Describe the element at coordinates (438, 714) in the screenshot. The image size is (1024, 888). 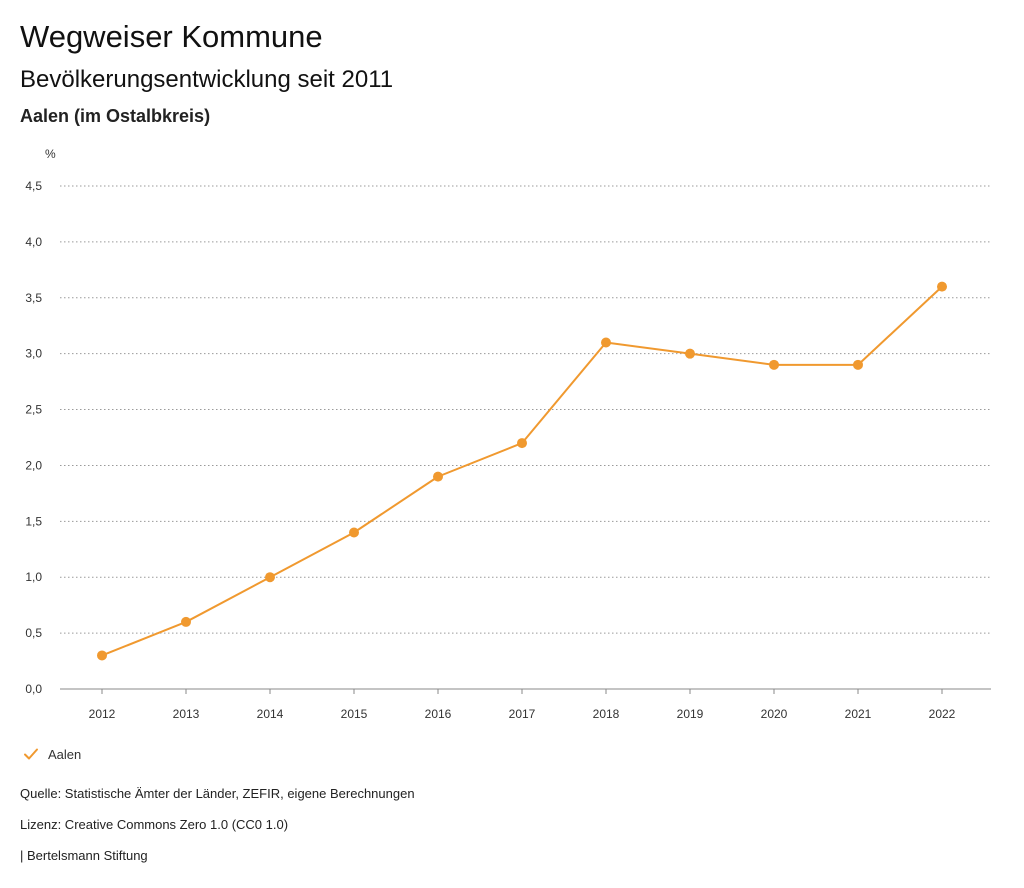
I see `x-tick-label: 2016` at that location.